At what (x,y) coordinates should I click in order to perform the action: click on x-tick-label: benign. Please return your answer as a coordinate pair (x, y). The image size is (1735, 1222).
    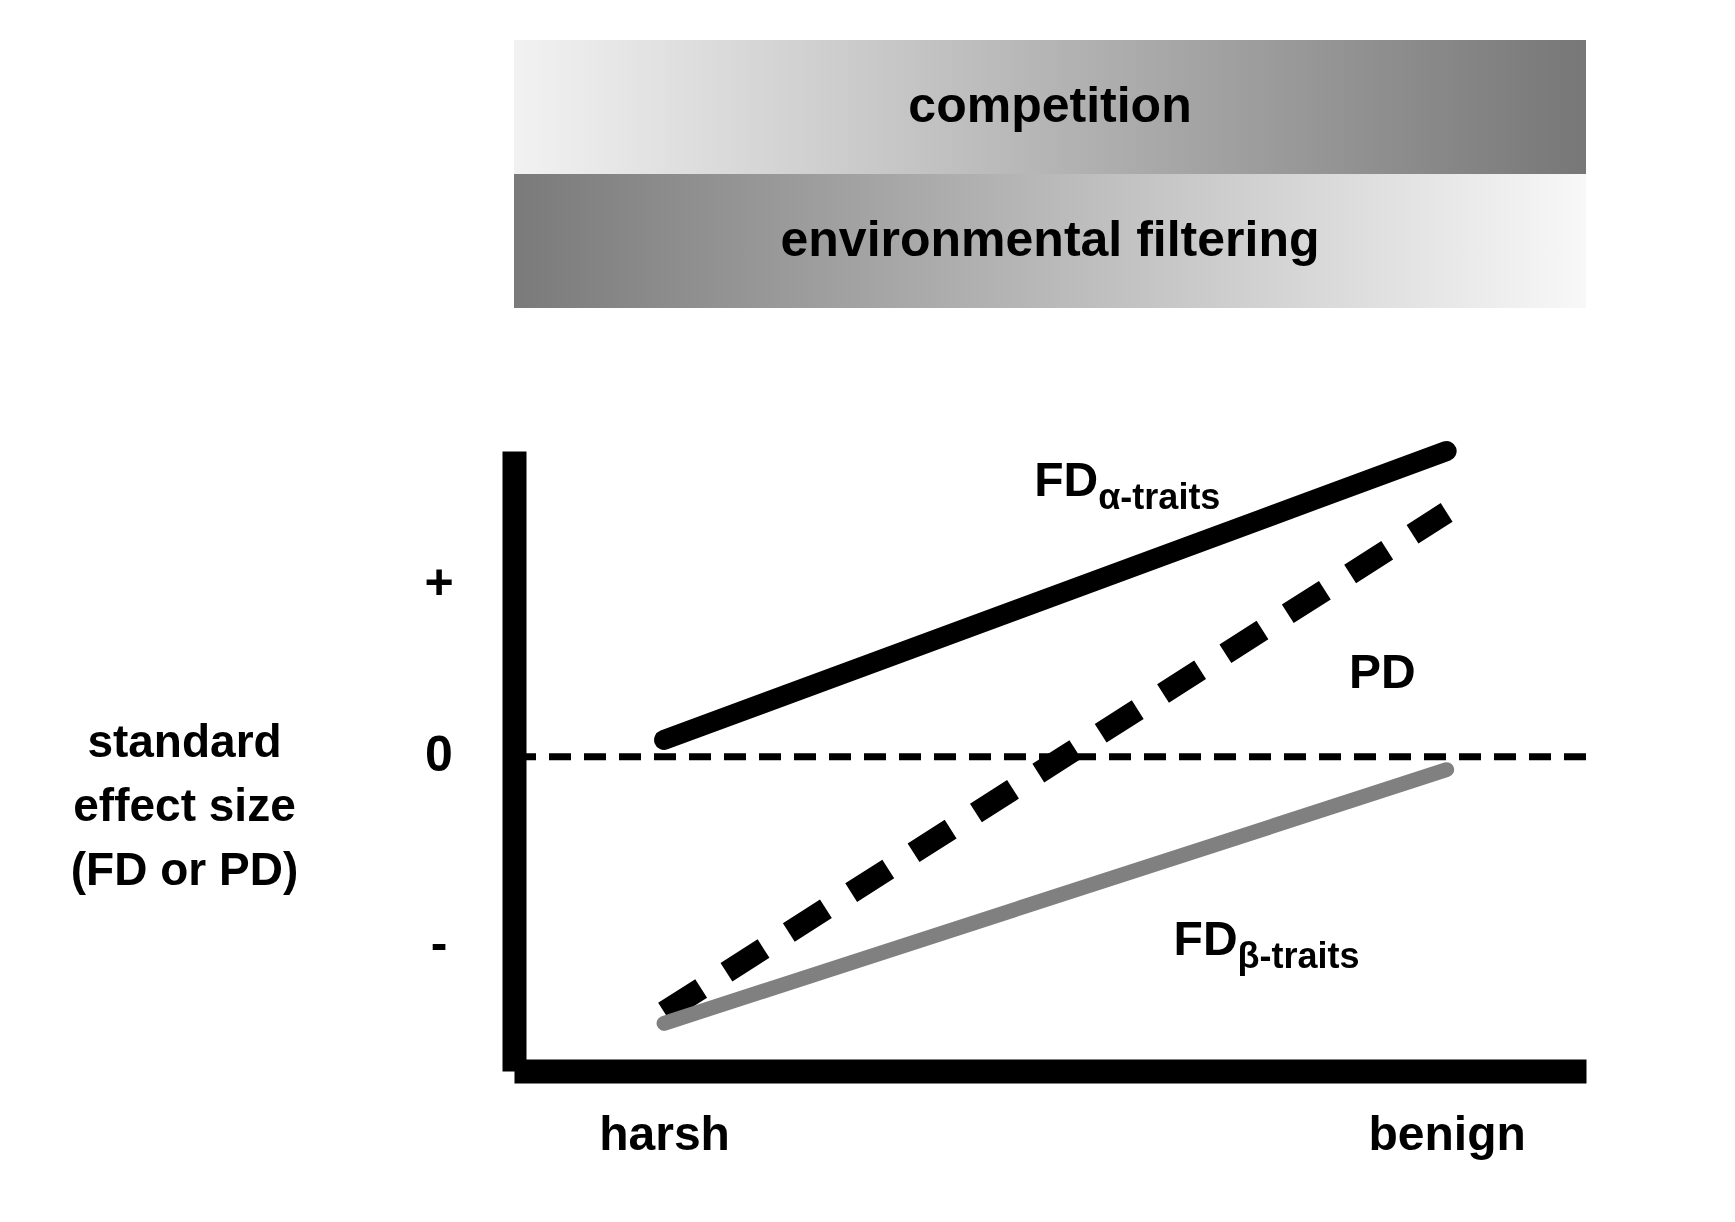
    Looking at the image, I should click on (1447, 1133).